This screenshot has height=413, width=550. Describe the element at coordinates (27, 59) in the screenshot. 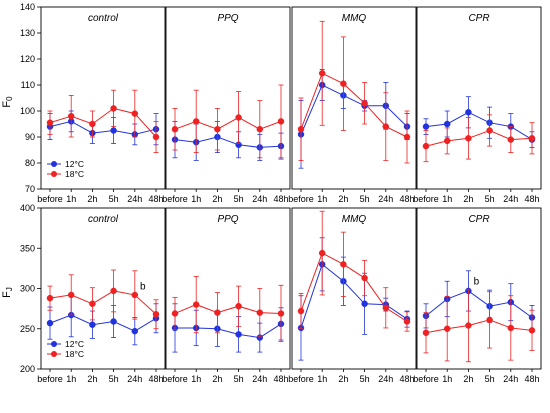

I see `y-tick-label: 120` at that location.